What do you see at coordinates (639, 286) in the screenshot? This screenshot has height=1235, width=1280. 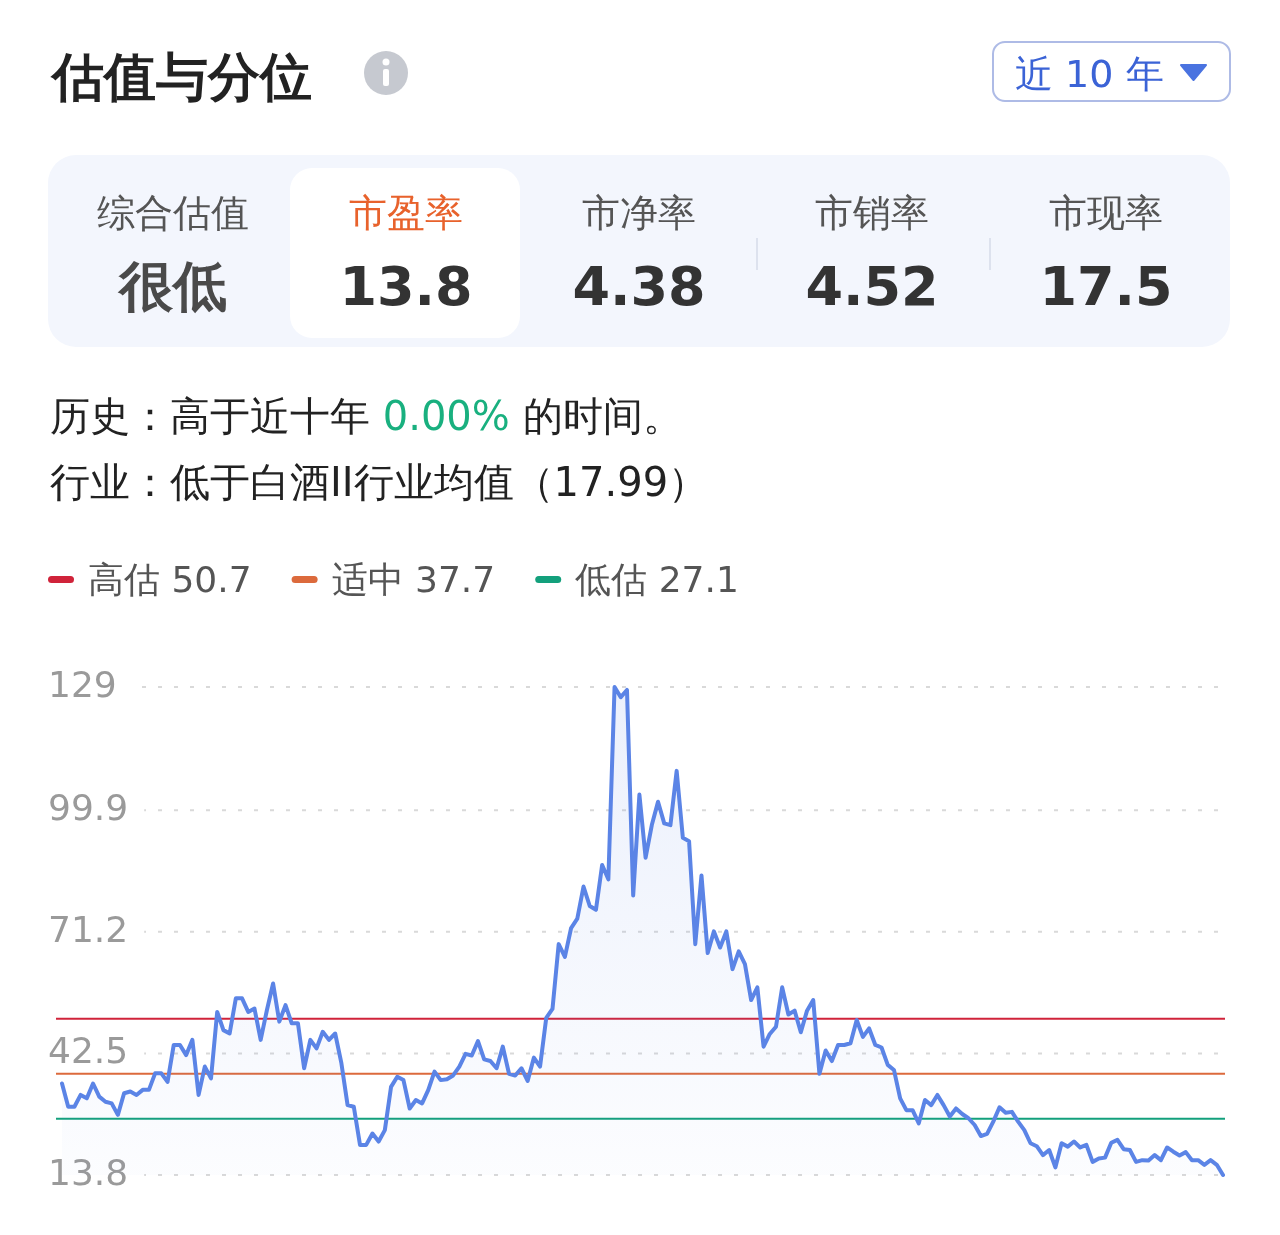 I see `text: 4.38` at bounding box center [639, 286].